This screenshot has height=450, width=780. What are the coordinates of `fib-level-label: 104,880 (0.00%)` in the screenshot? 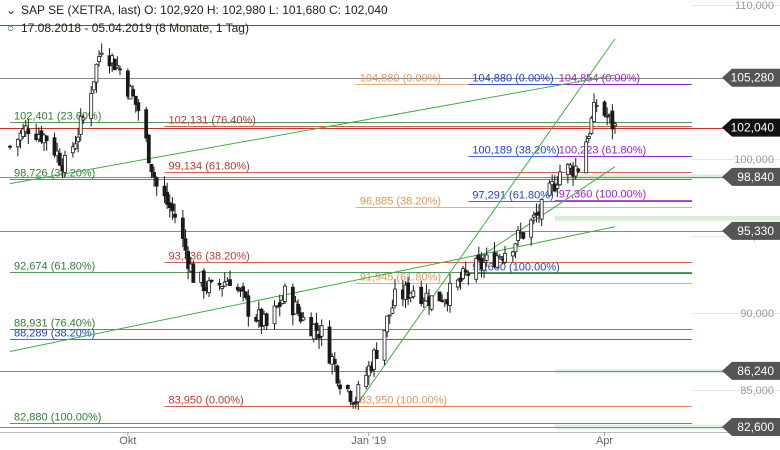 It's located at (400, 79).